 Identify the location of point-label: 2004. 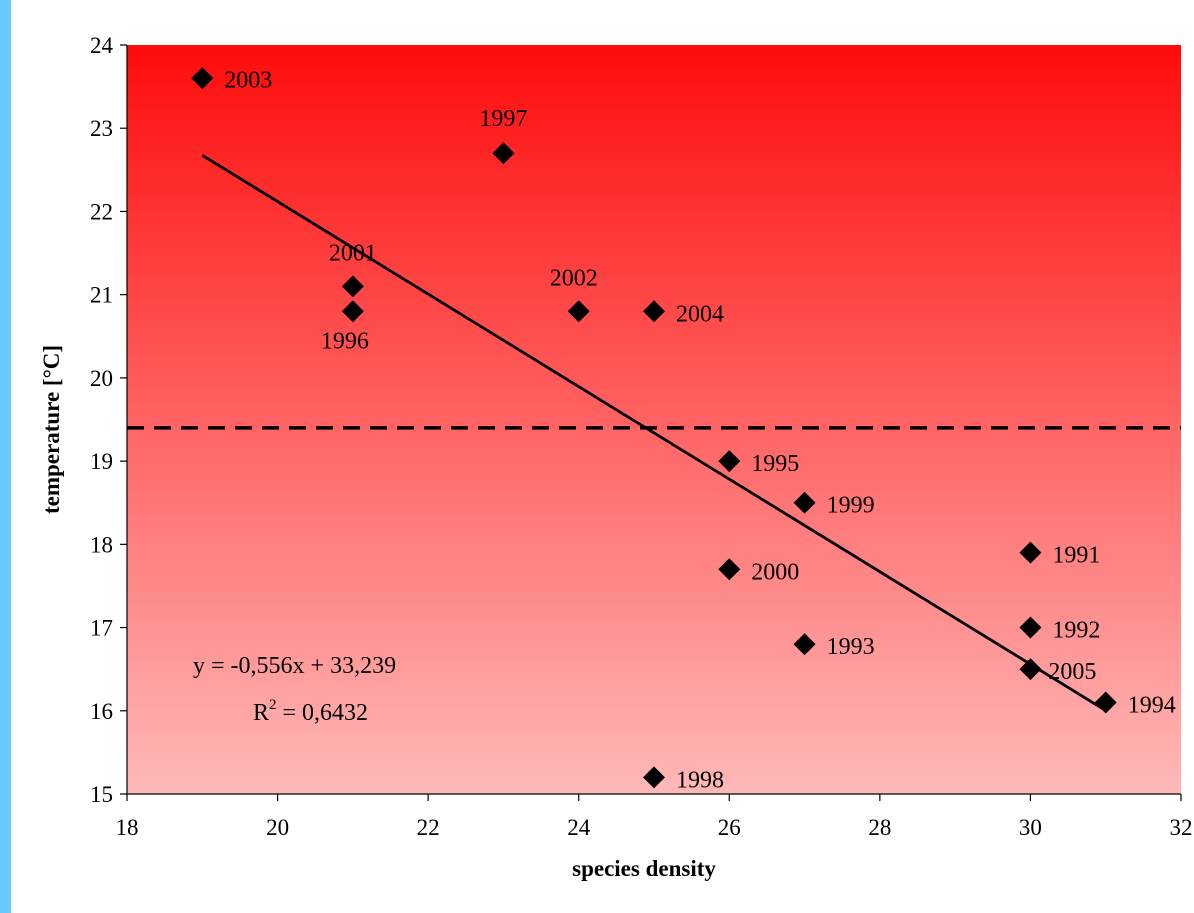
(700, 314).